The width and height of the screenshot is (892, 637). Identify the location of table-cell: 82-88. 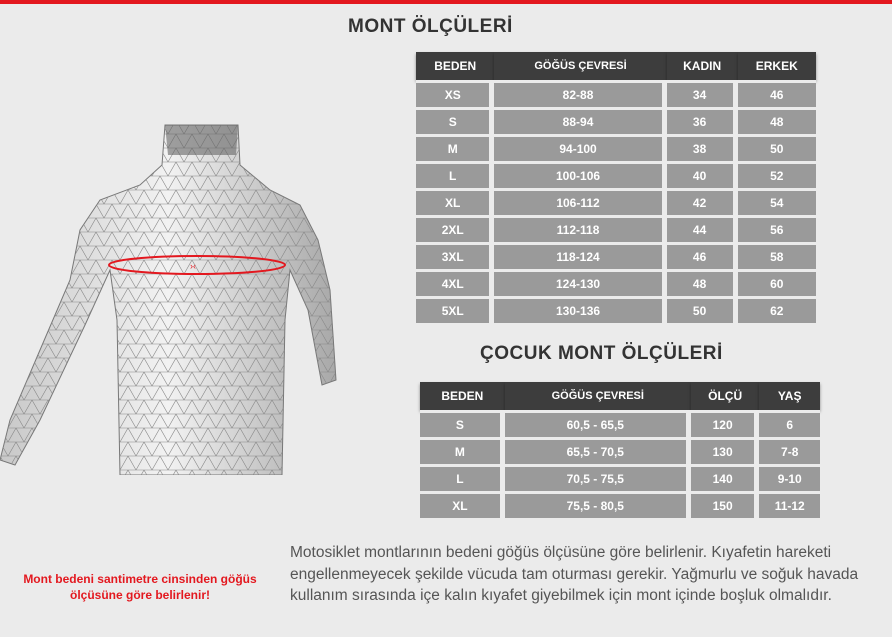
(580, 93).